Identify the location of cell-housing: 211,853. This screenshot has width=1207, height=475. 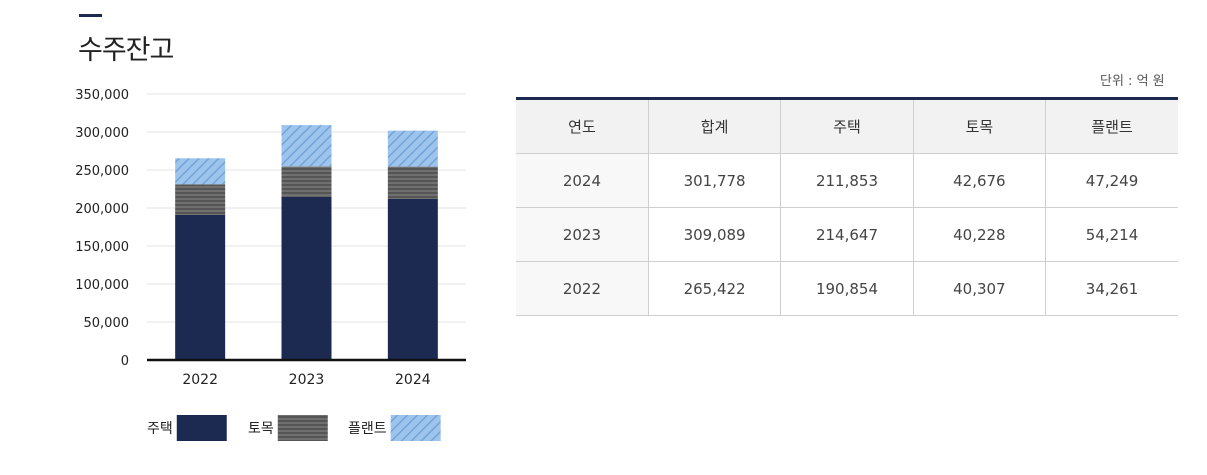
(847, 180).